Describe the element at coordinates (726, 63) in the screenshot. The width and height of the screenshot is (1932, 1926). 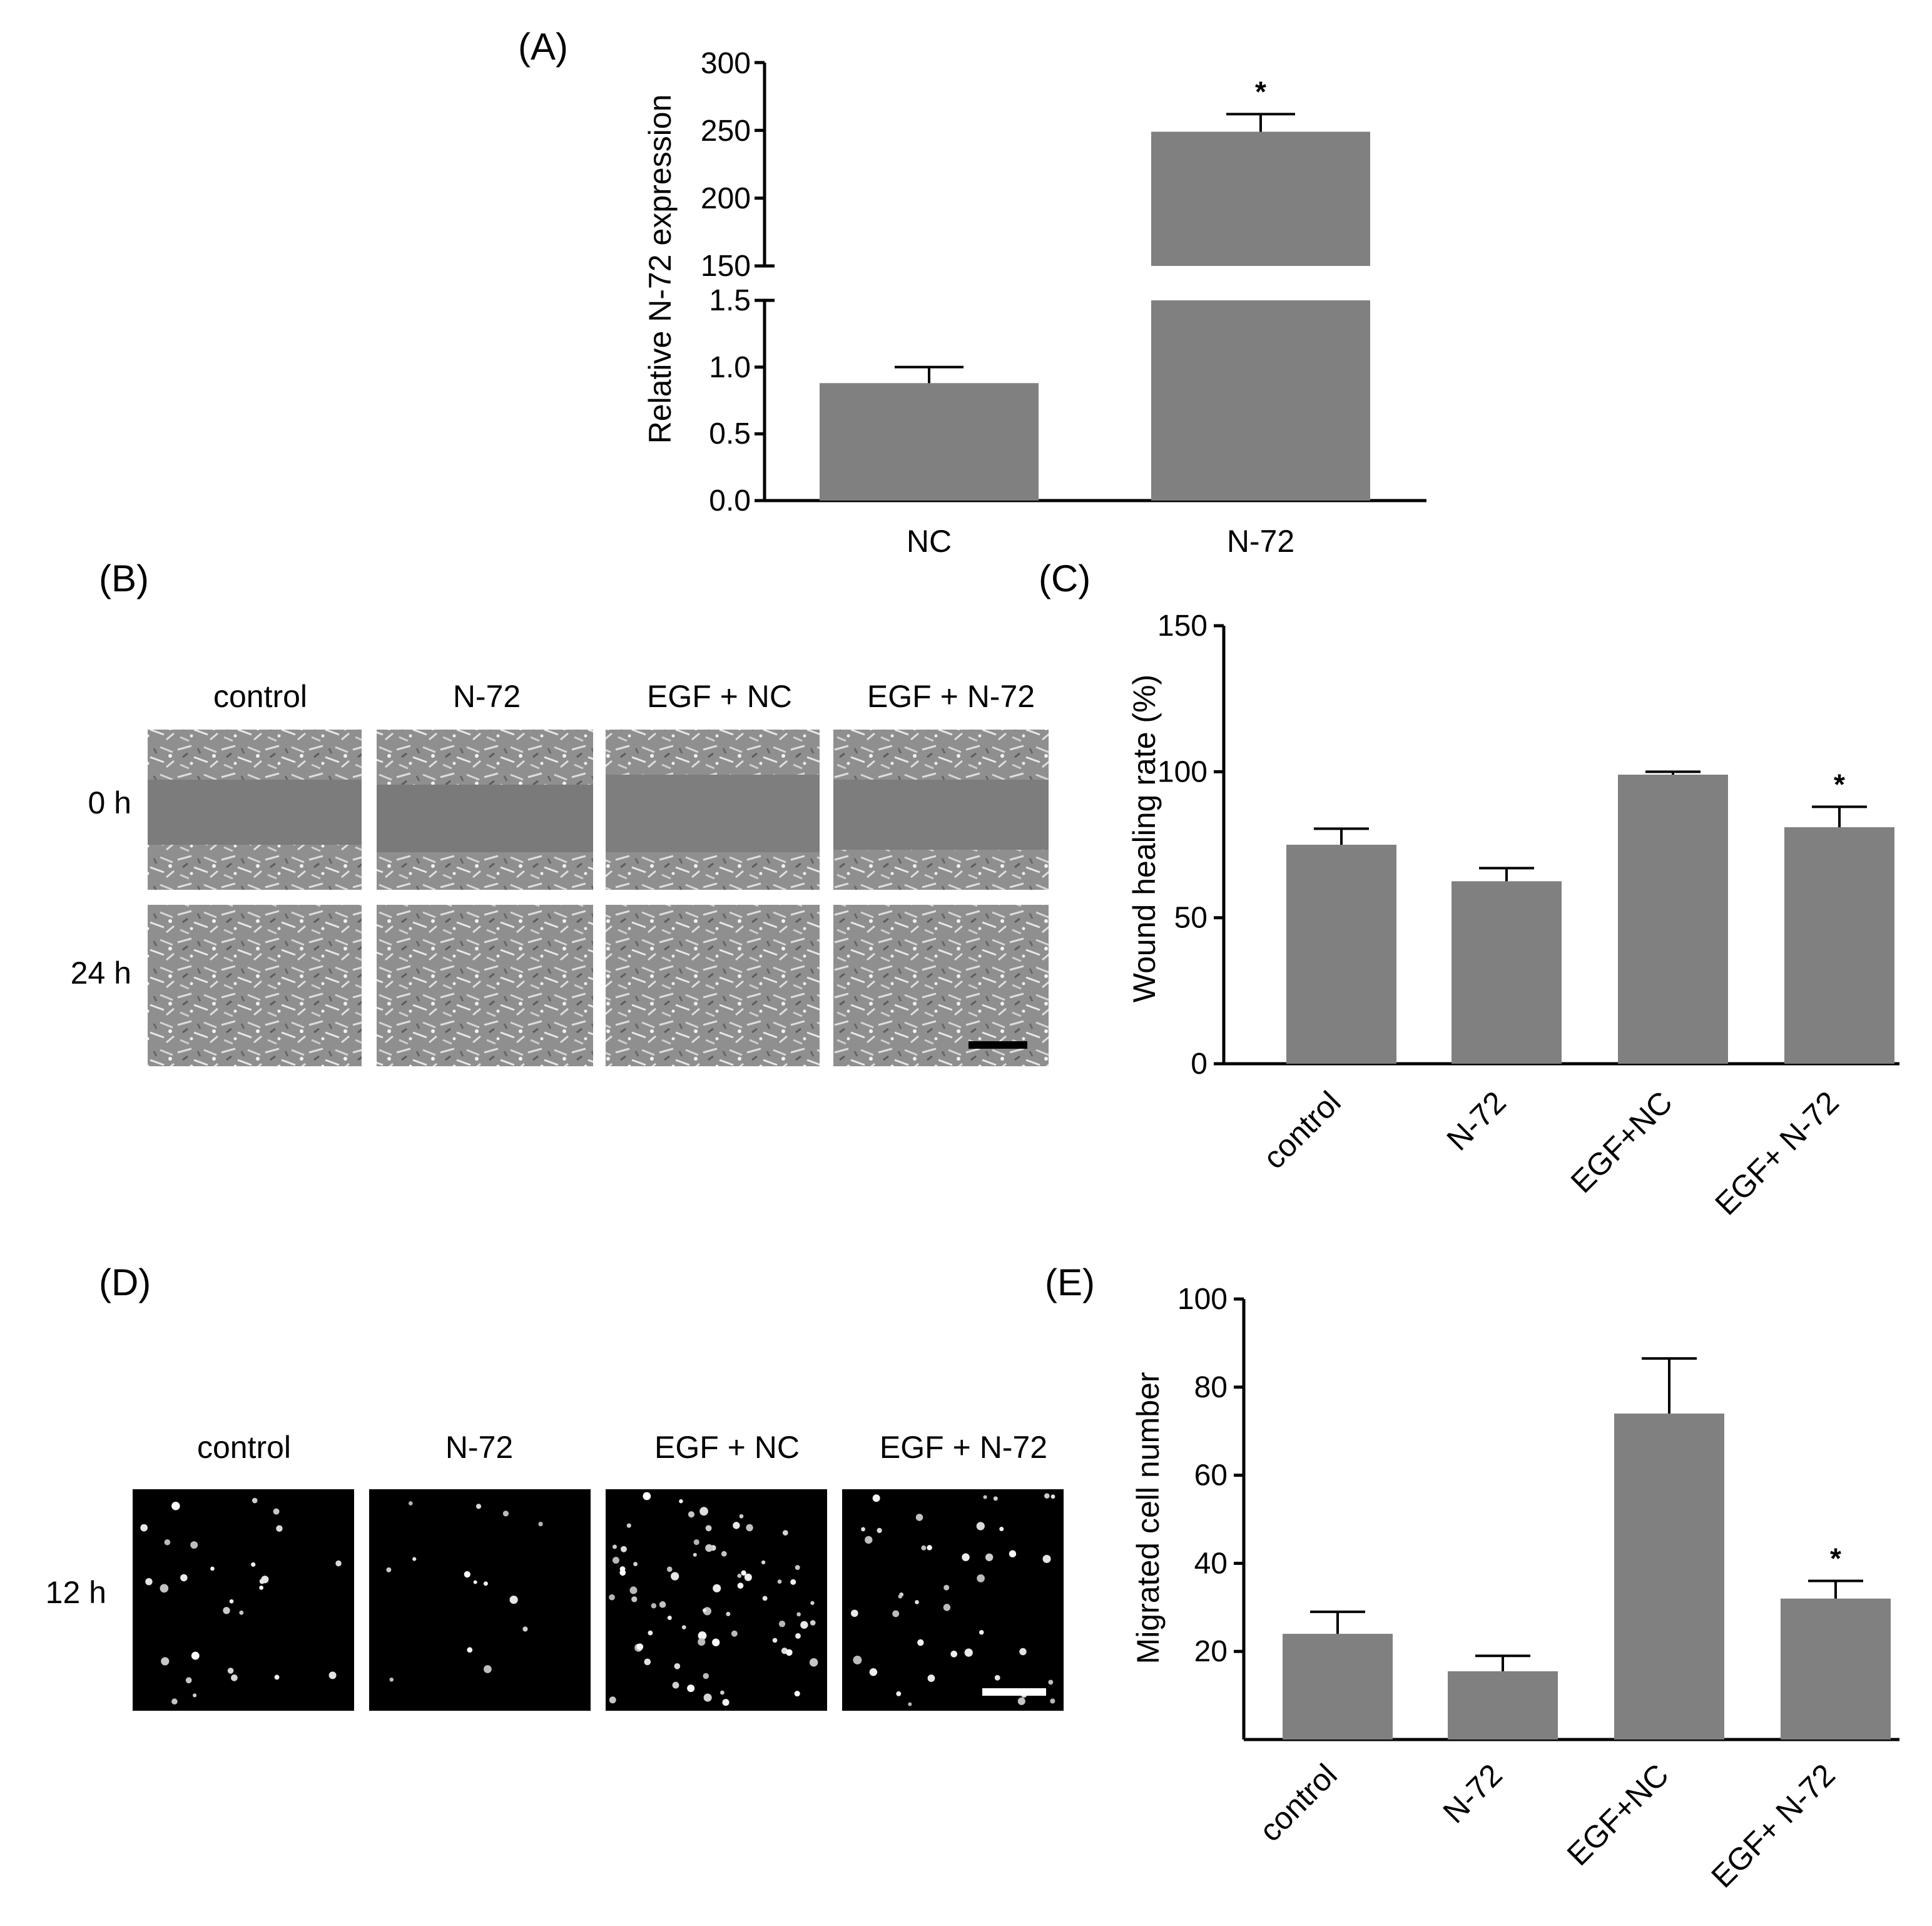
I see `chart-a-upper-tick-label: 300` at that location.